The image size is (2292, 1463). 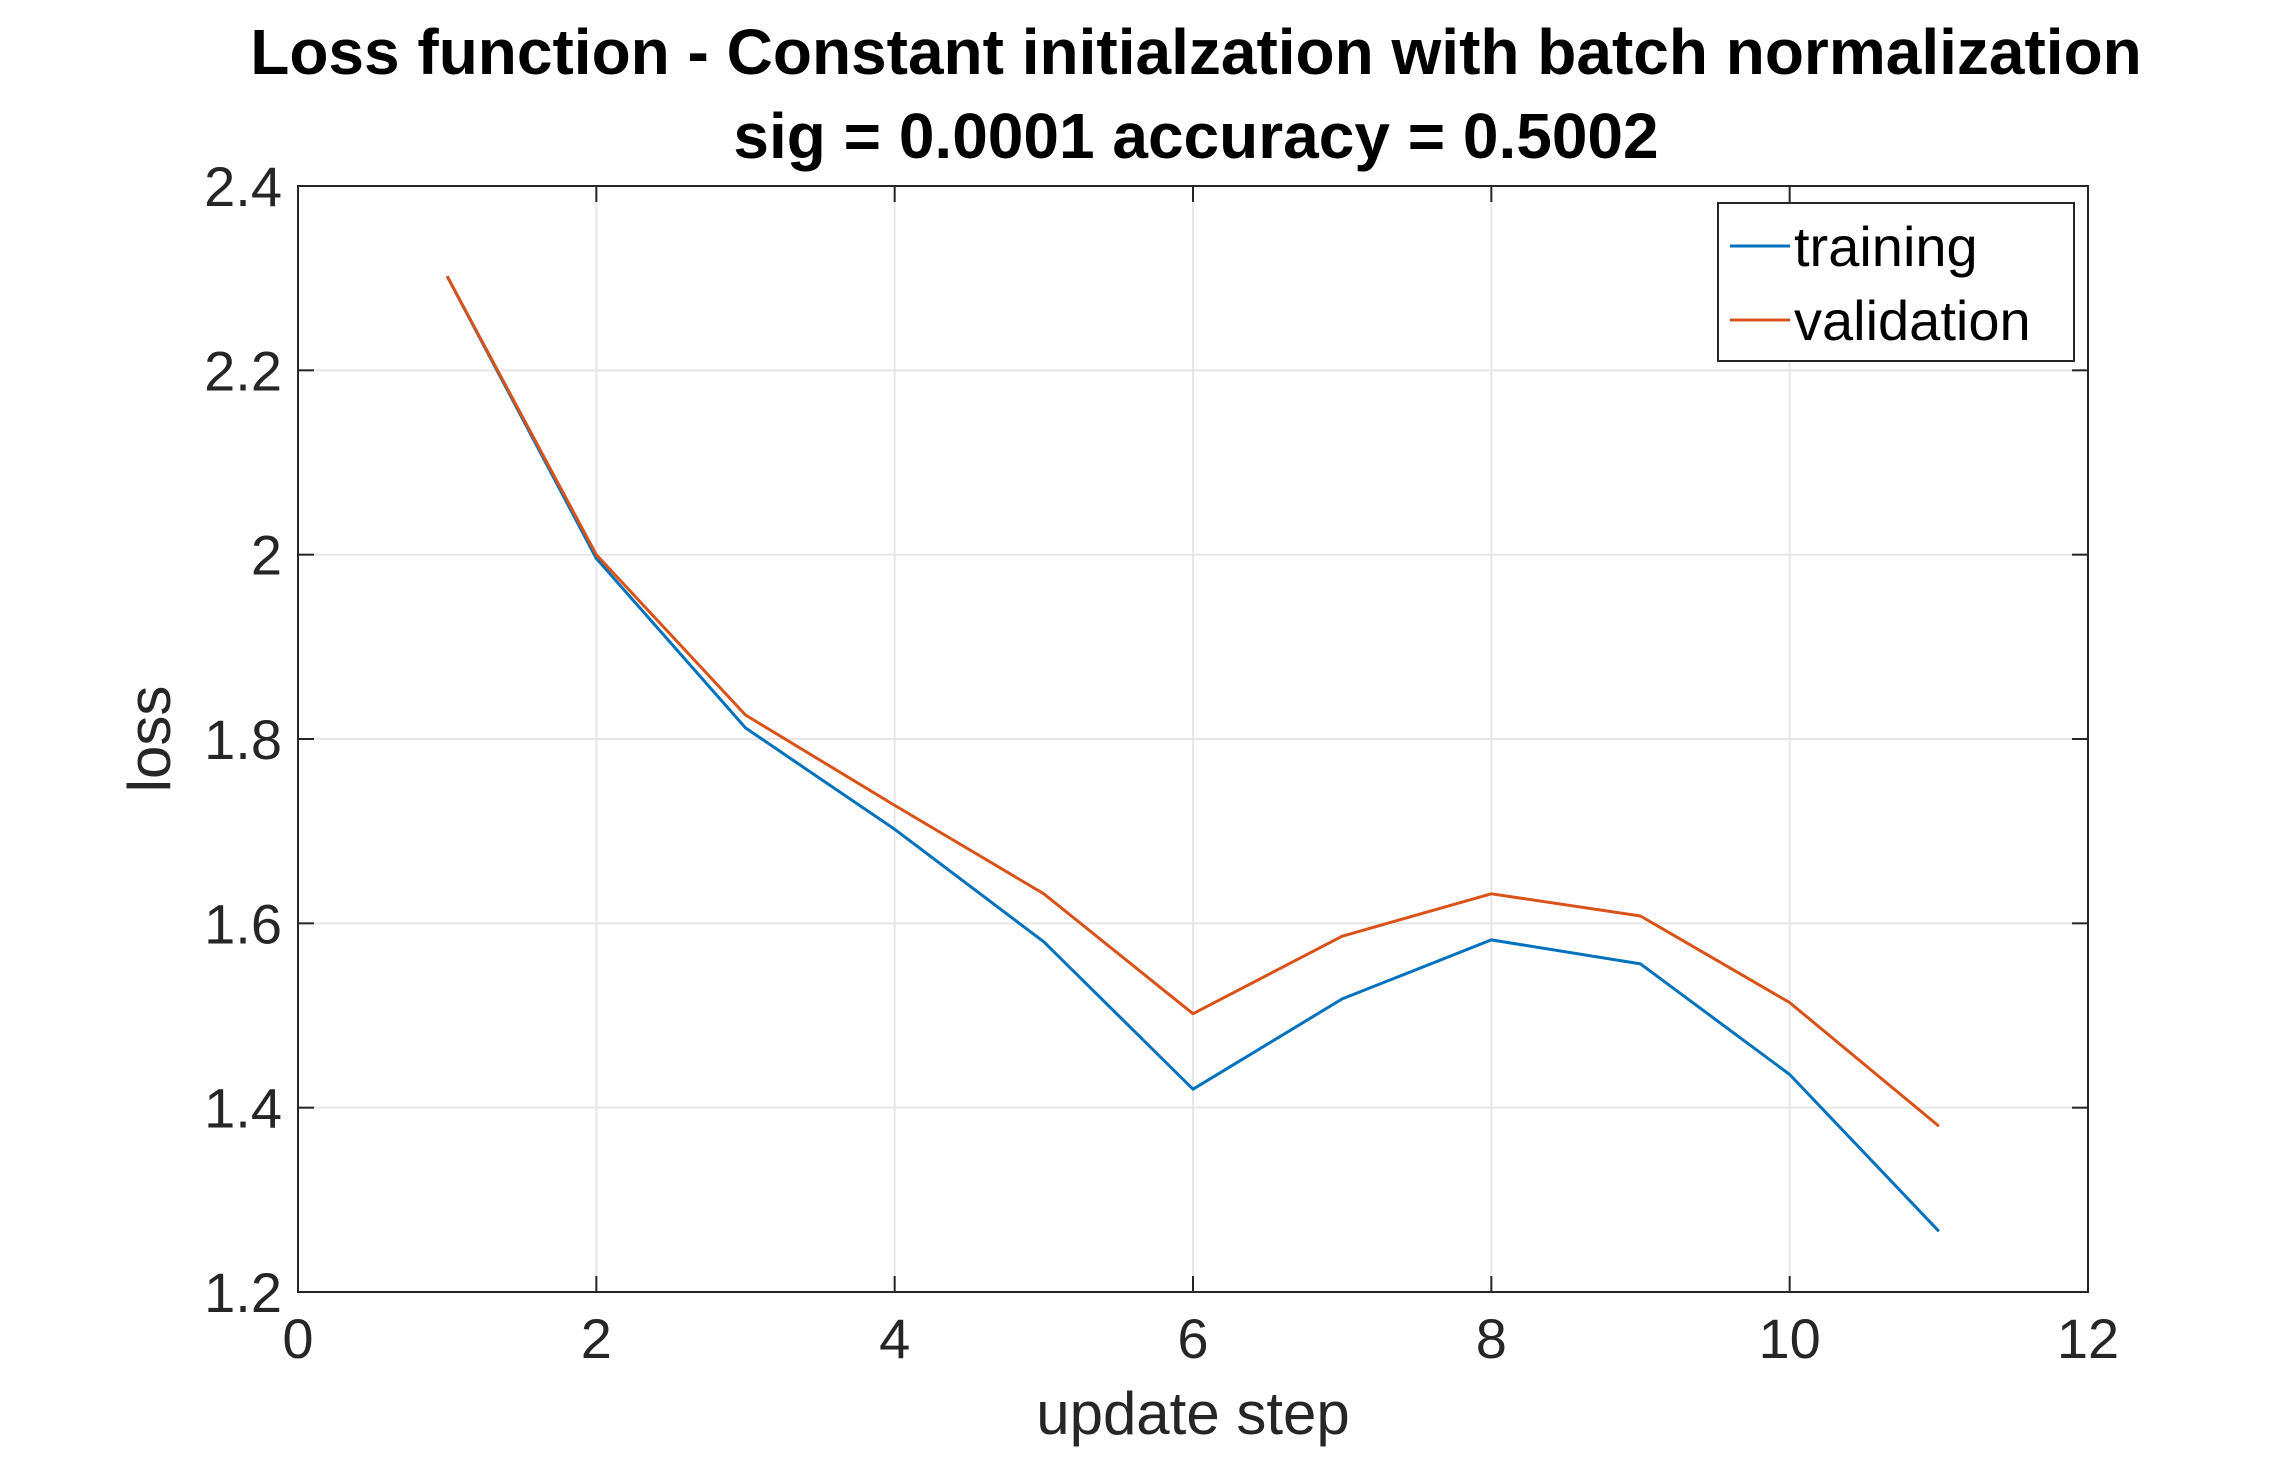 What do you see at coordinates (1195, 136) in the screenshot?
I see `chart-subtitle: sig = 0.0001 accuracy = 0.5002` at bounding box center [1195, 136].